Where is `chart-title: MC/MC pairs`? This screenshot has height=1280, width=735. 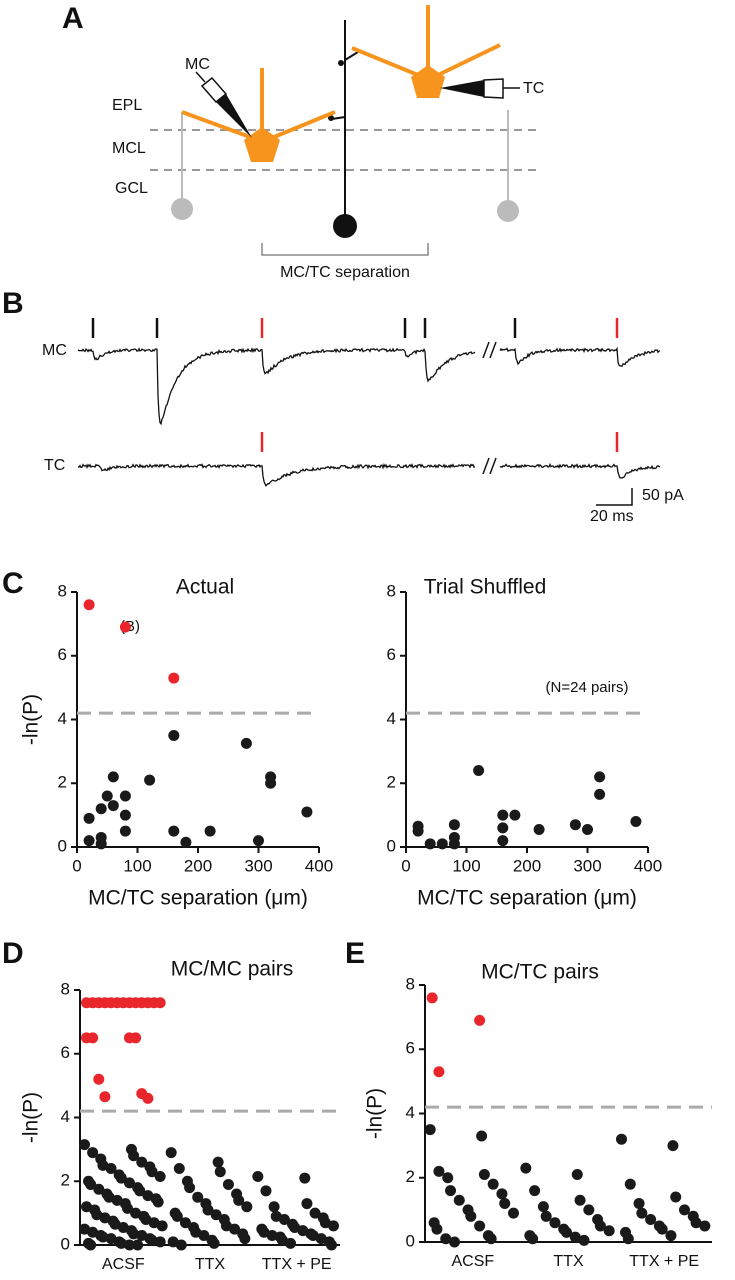
chart-title: MC/MC pairs is located at coordinates (232, 969).